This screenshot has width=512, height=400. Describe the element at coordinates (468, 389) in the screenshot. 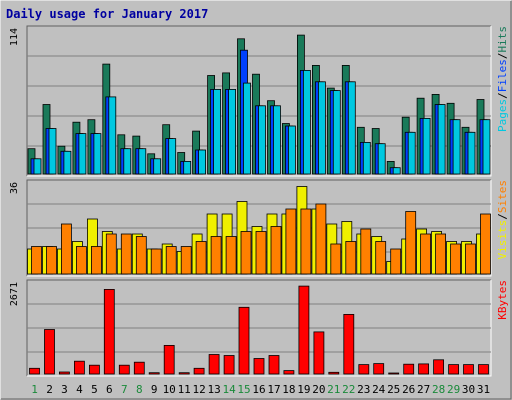

I see `x-label-day-30: 30` at that location.